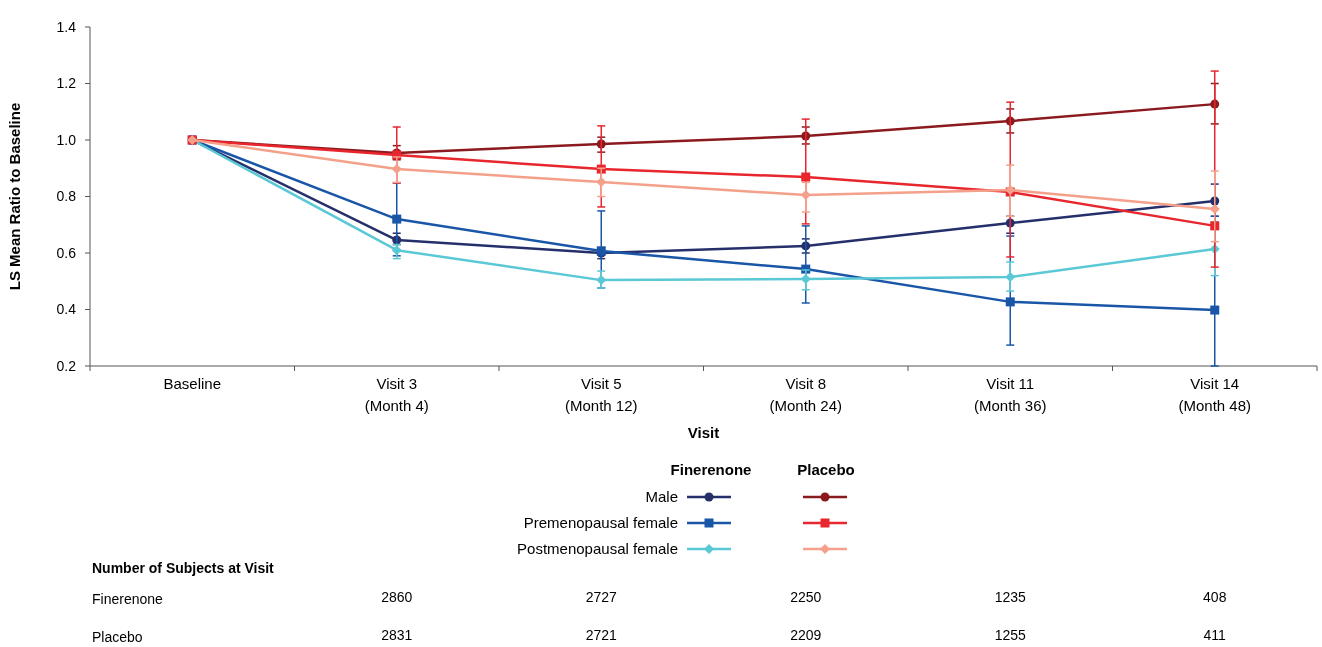 This screenshot has height=647, width=1322. What do you see at coordinates (597, 549) in the screenshot?
I see `legend-label: Postmenopausal female` at bounding box center [597, 549].